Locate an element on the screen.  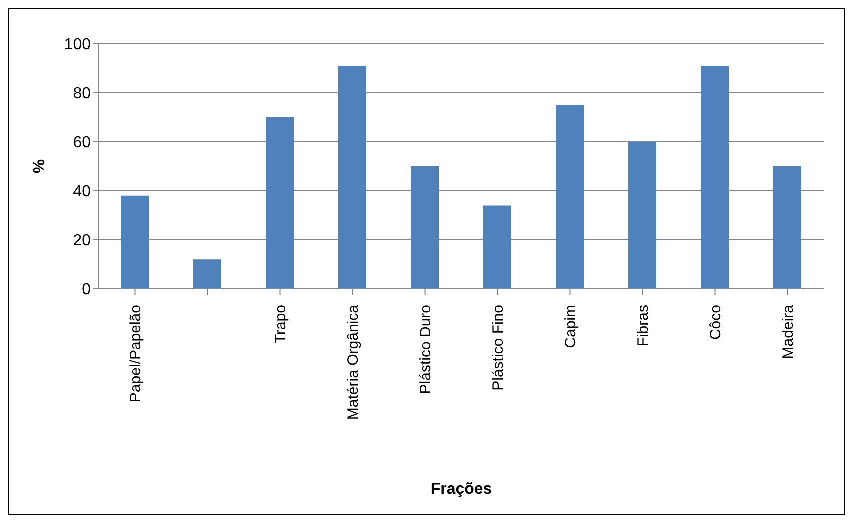
x-tick-label: Plástico Duro is located at coordinates (425, 349).